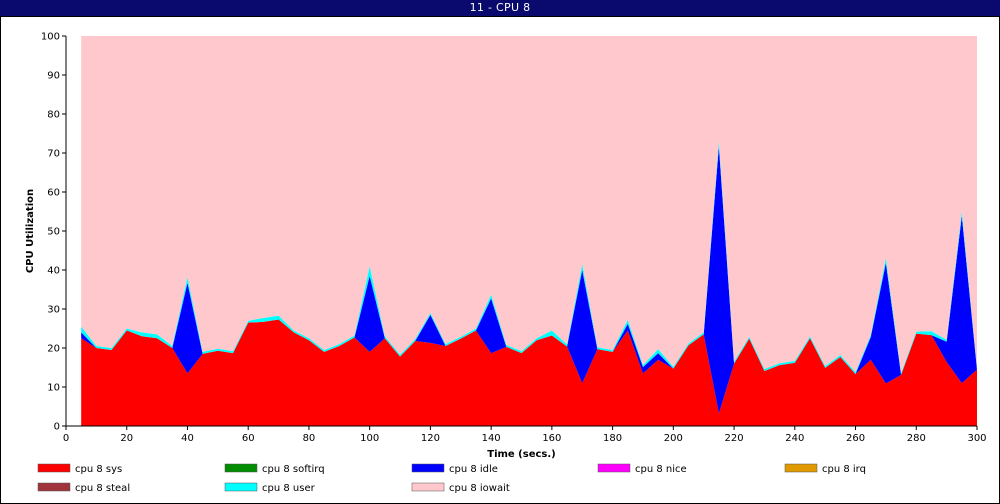  What do you see at coordinates (289, 488) in the screenshot?
I see `legend-label: cpu 8 user` at bounding box center [289, 488].